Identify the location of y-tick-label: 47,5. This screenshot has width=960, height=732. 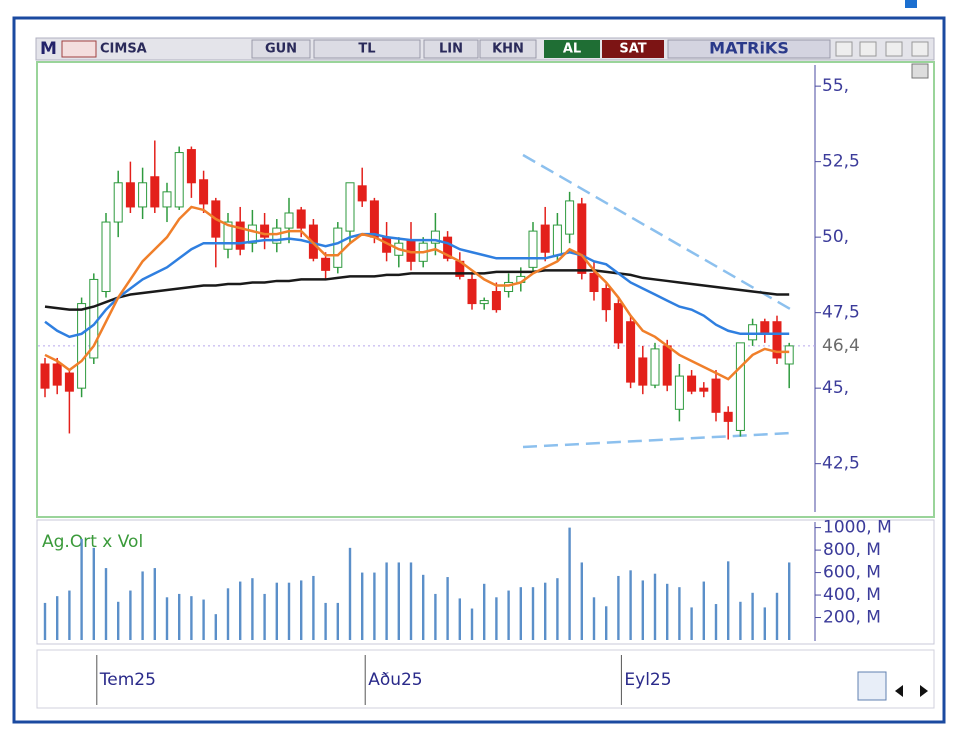
(841, 313).